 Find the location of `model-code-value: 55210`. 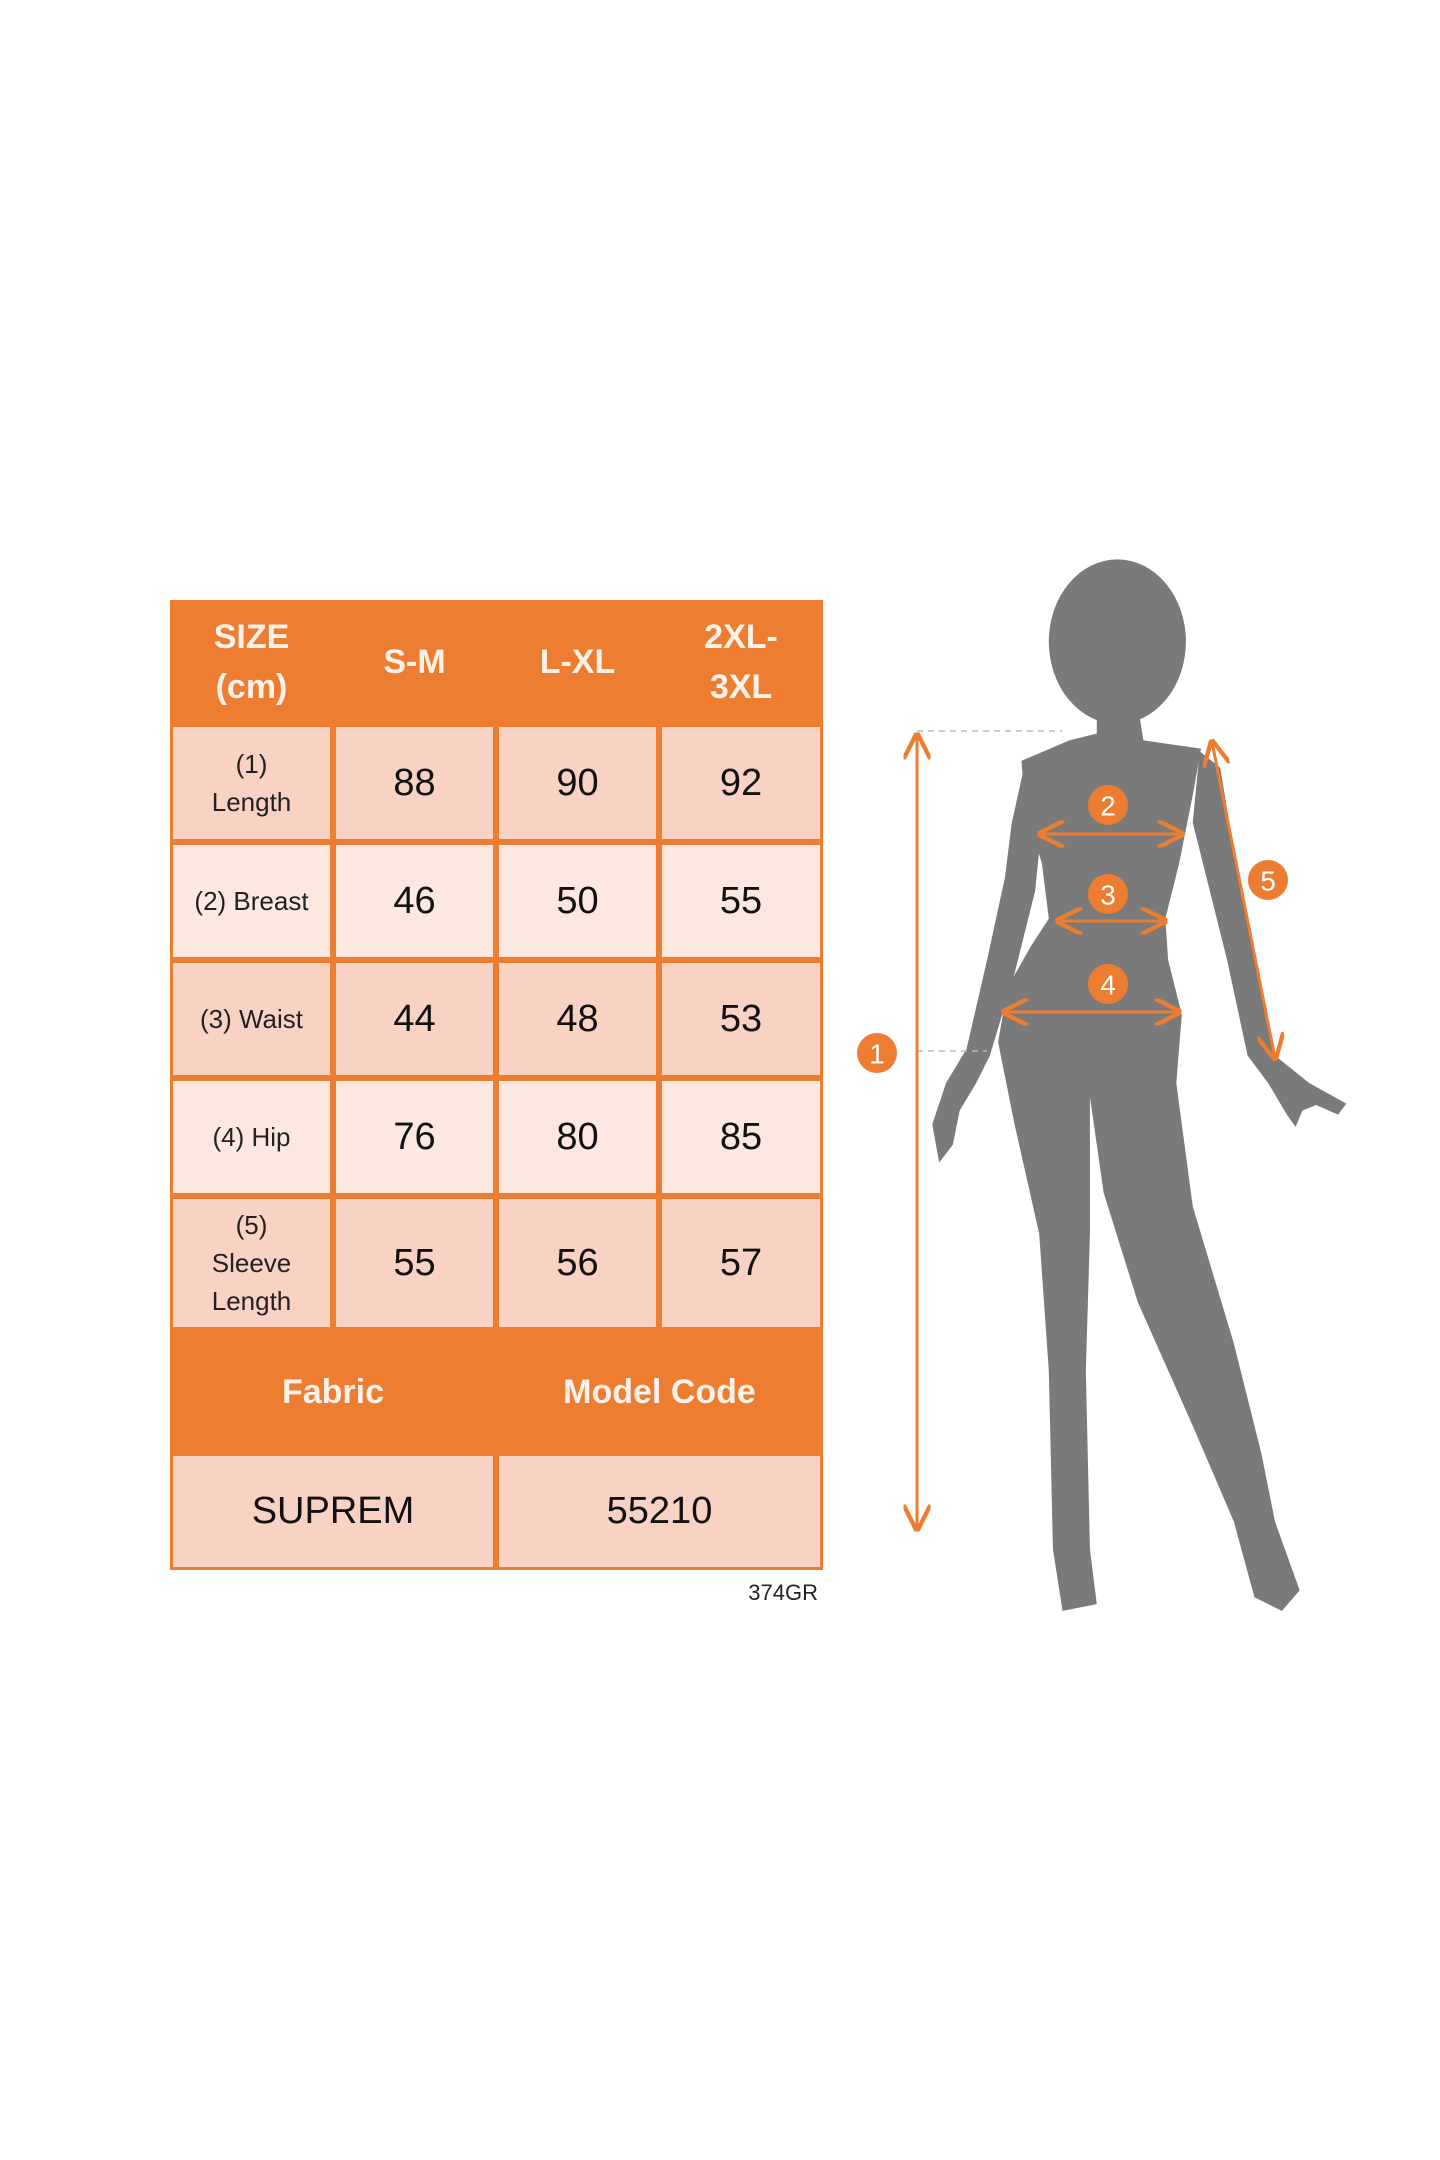

model-code-value: 55210 is located at coordinates (659, 1511).